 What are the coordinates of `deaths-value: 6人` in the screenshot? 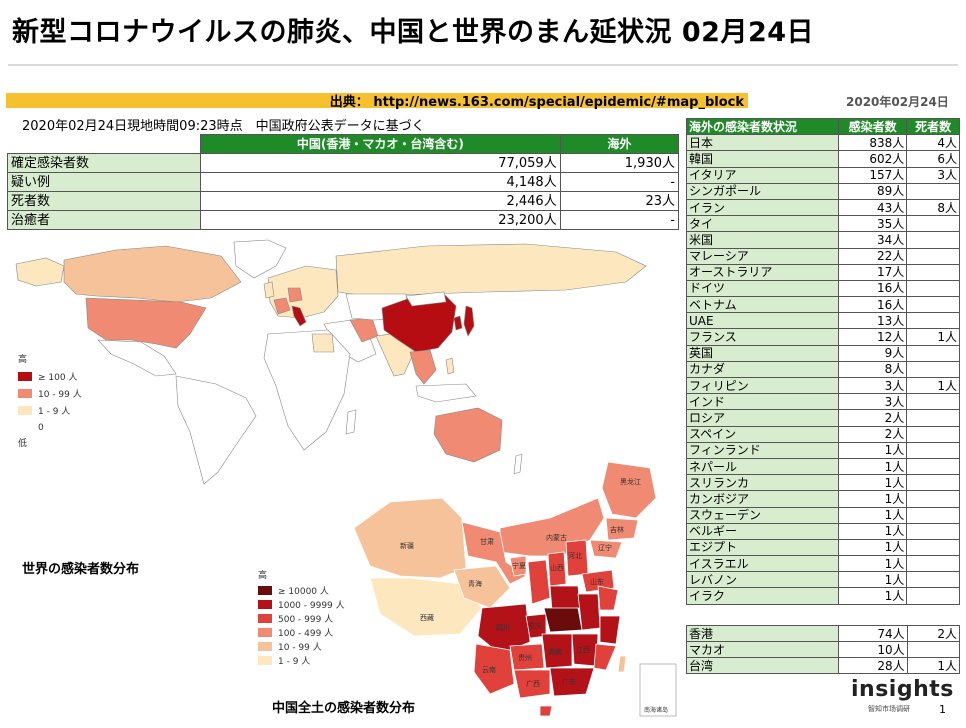 It's located at (933, 159).